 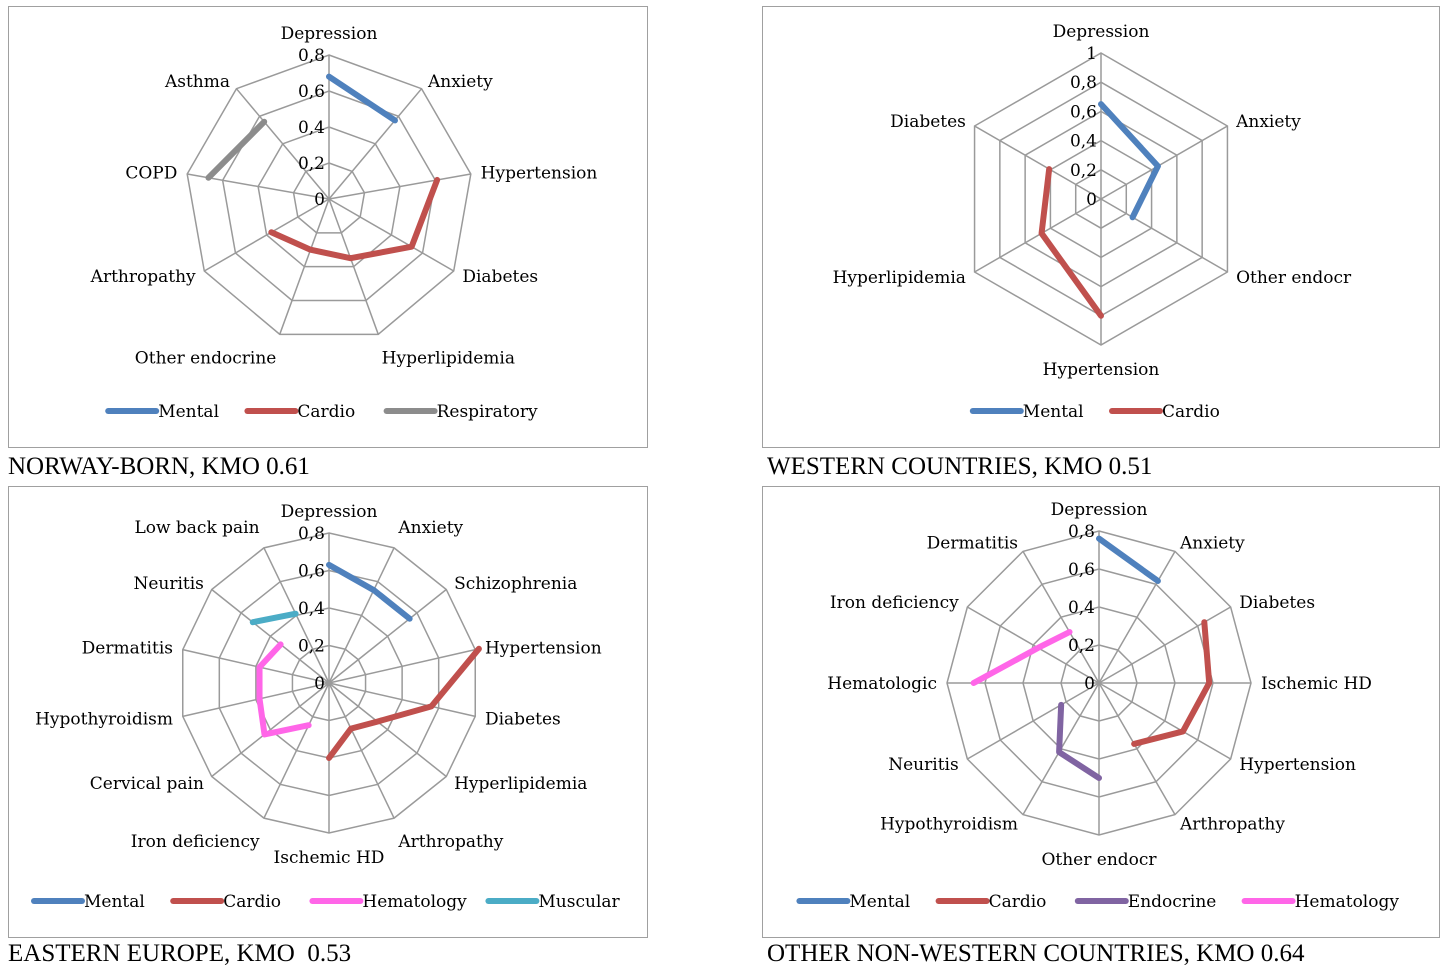 What do you see at coordinates (487, 412) in the screenshot?
I see `legend-label-respiratory: Respiratory` at bounding box center [487, 412].